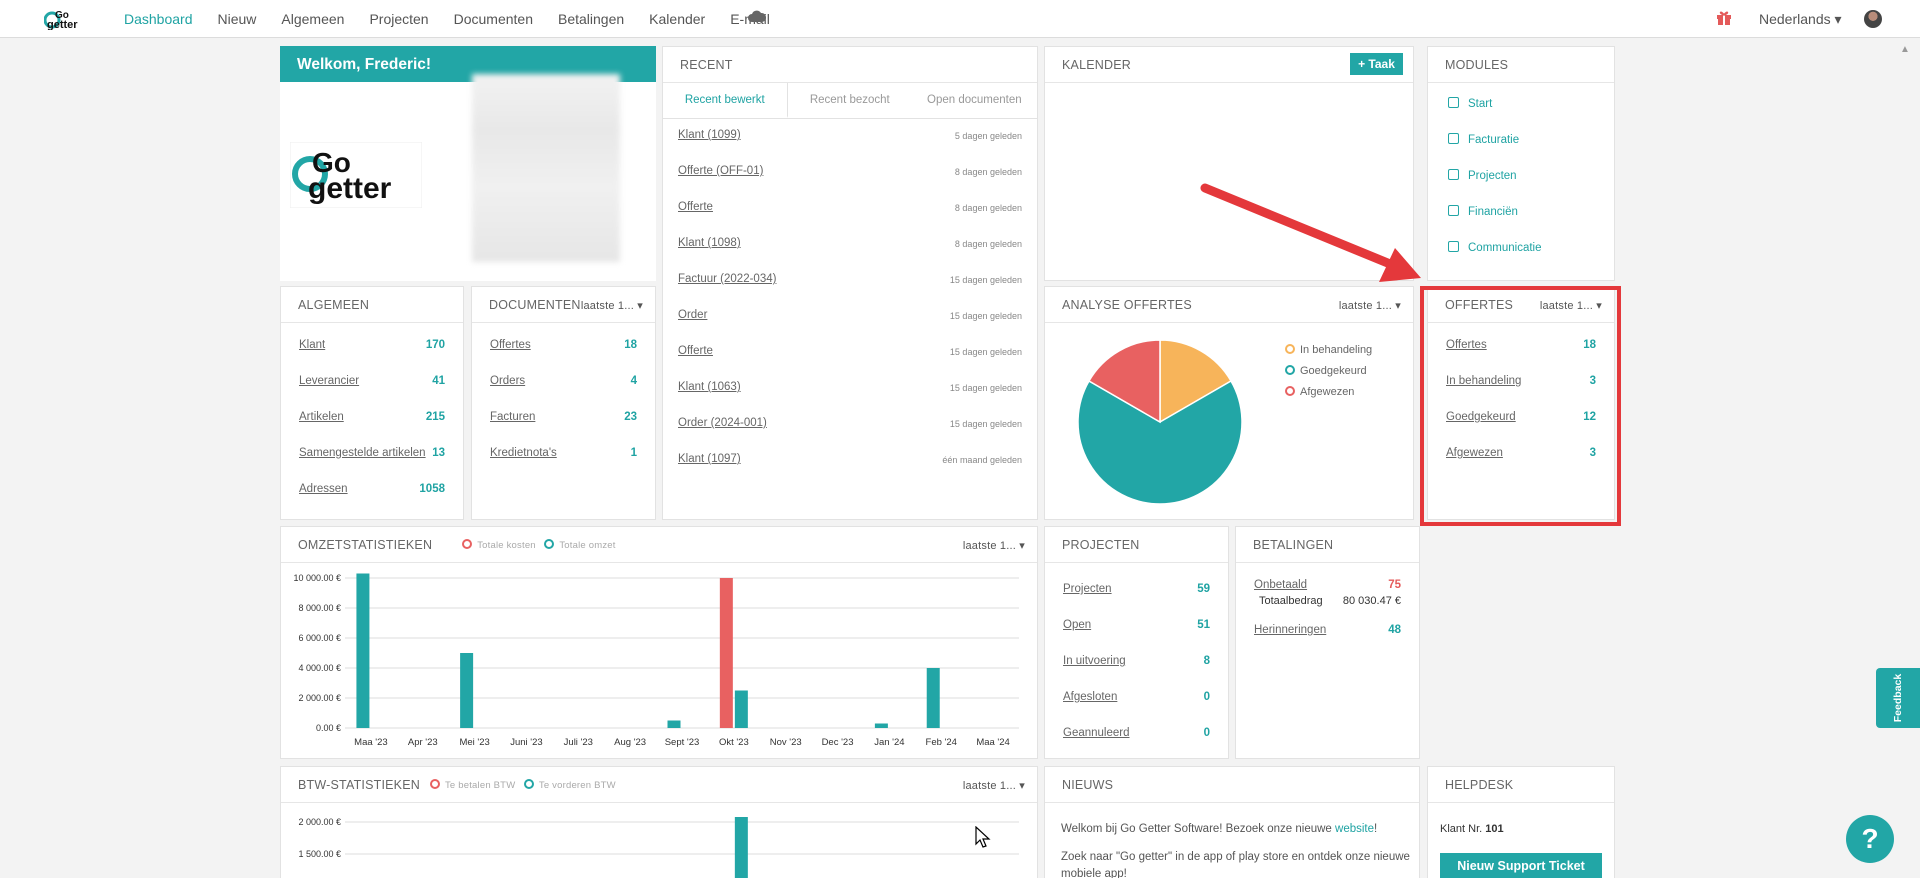  I want to click on legend-omzet: Totale omzet, so click(587, 545).